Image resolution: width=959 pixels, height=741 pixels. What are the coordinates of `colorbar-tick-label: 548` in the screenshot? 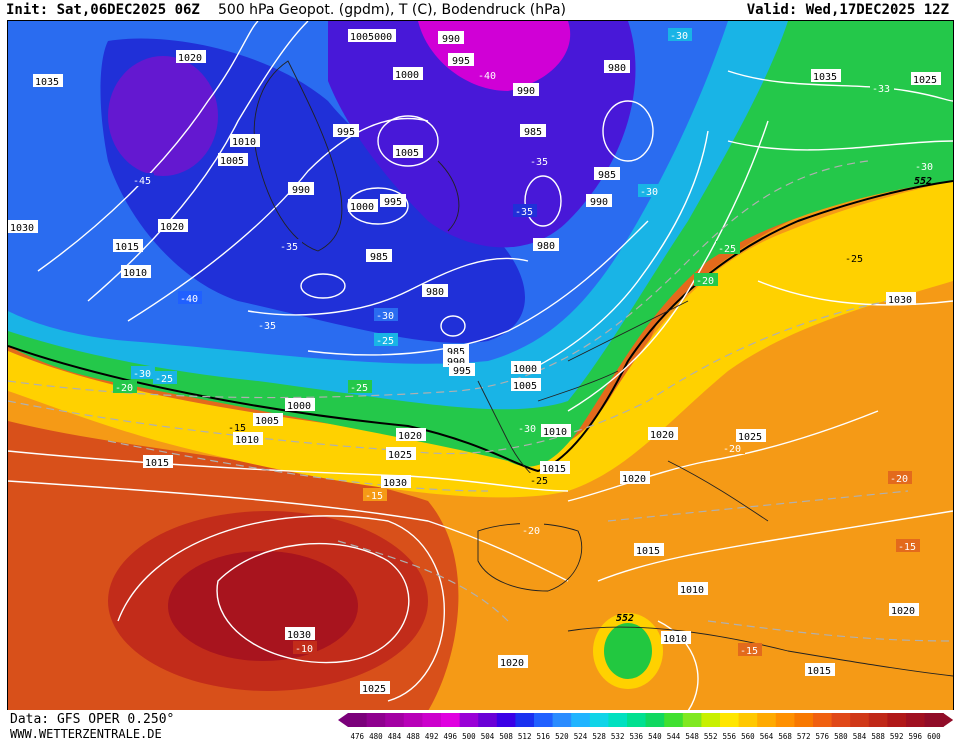 It's located at (692, 736).